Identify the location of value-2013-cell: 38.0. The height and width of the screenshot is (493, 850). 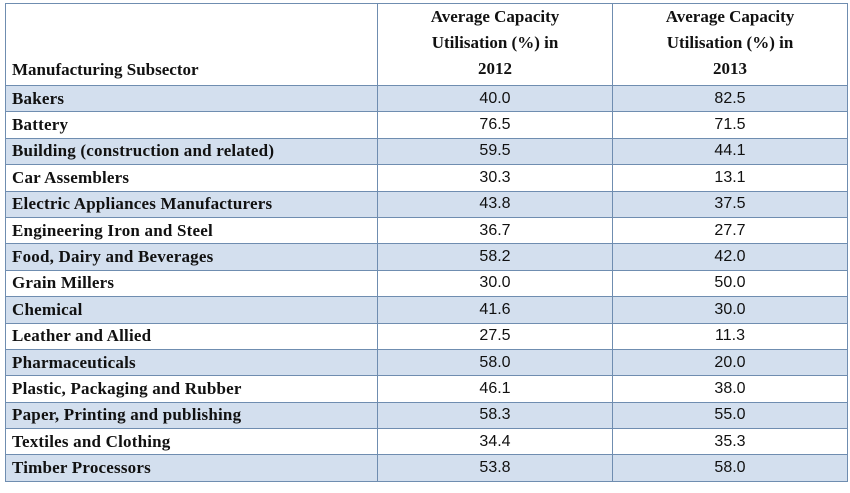
(730, 389).